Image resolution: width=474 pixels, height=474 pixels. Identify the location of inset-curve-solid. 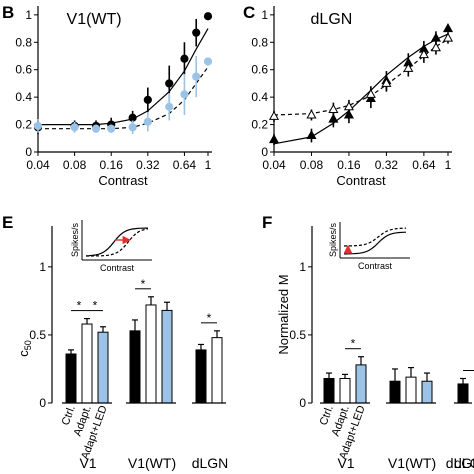
(375, 243).